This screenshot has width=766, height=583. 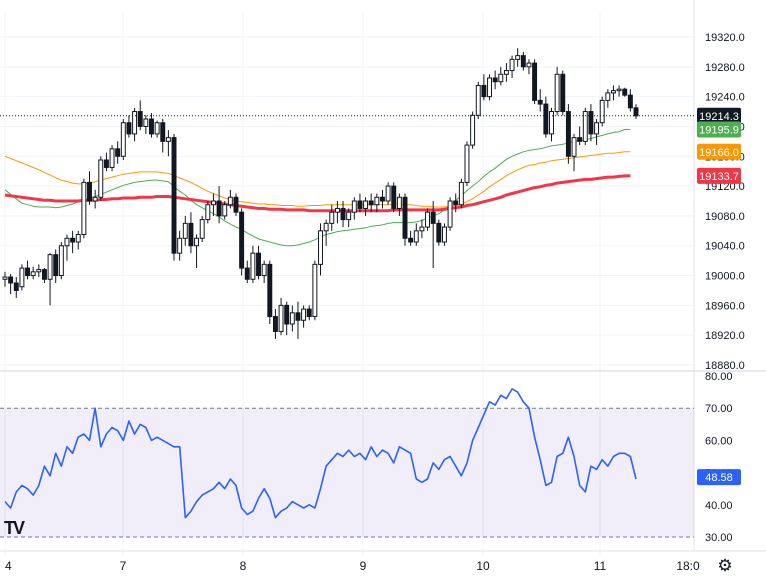 I want to click on price-tick-label: 19120.0, so click(x=725, y=187).